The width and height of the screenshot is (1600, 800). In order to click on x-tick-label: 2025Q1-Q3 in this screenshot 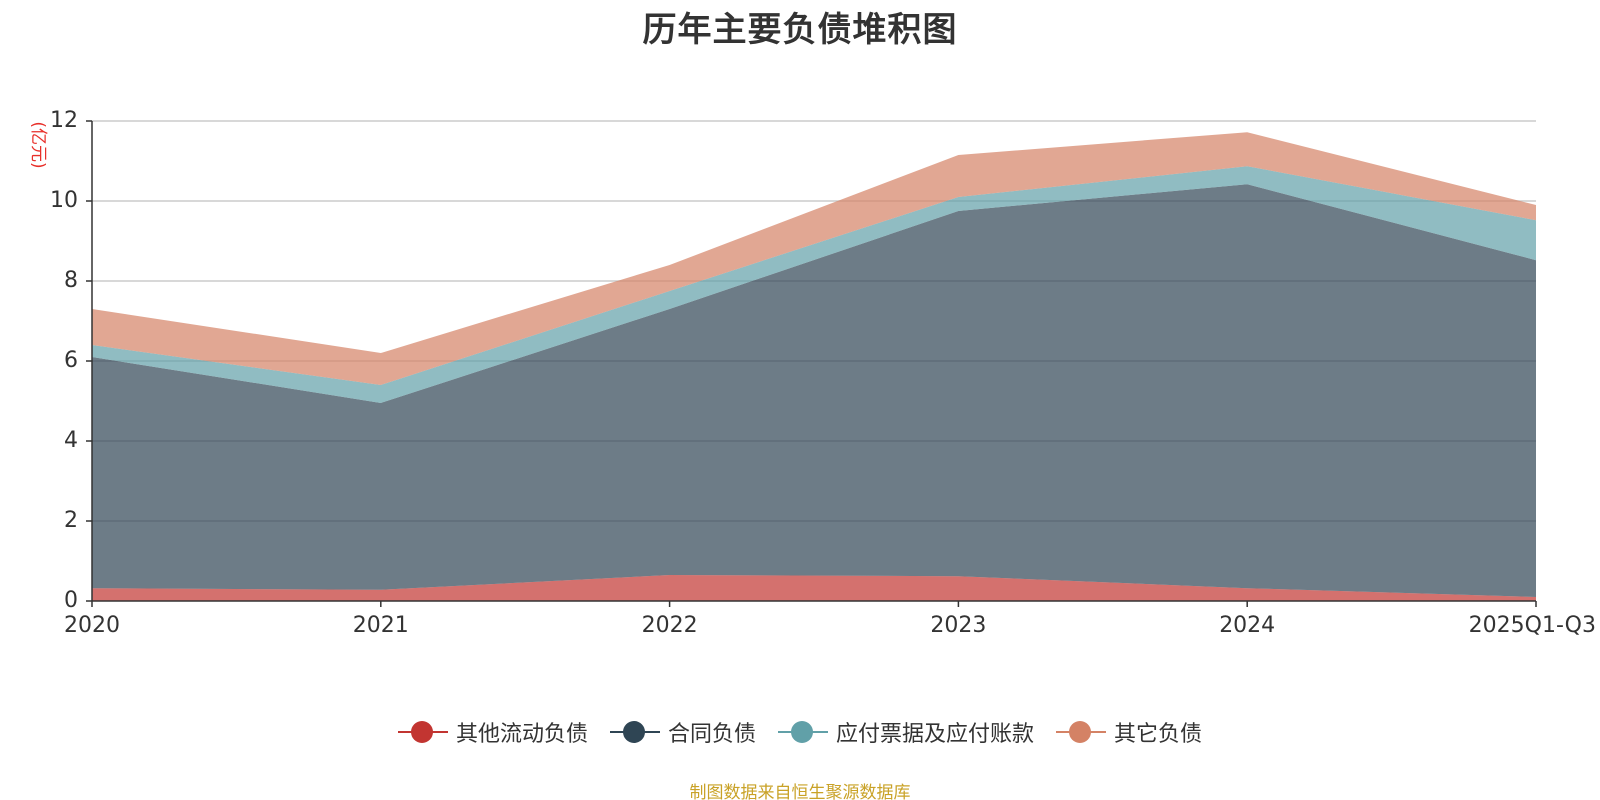, I will do `click(1532, 625)`.